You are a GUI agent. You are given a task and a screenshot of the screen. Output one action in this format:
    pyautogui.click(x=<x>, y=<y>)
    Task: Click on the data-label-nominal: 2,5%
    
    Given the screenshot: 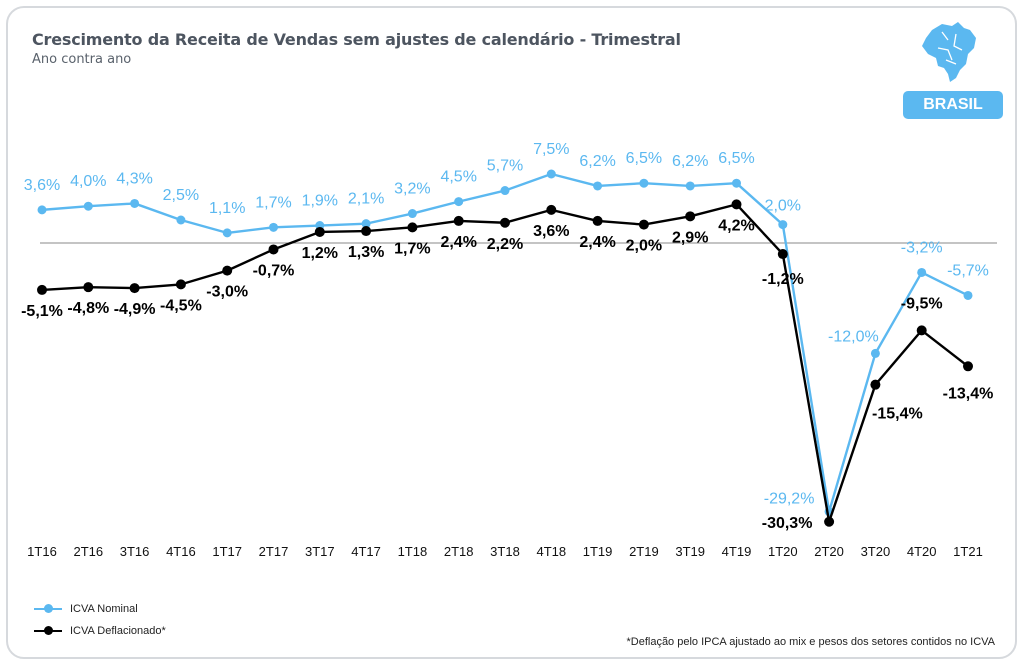 What is the action you would take?
    pyautogui.click(x=181, y=195)
    